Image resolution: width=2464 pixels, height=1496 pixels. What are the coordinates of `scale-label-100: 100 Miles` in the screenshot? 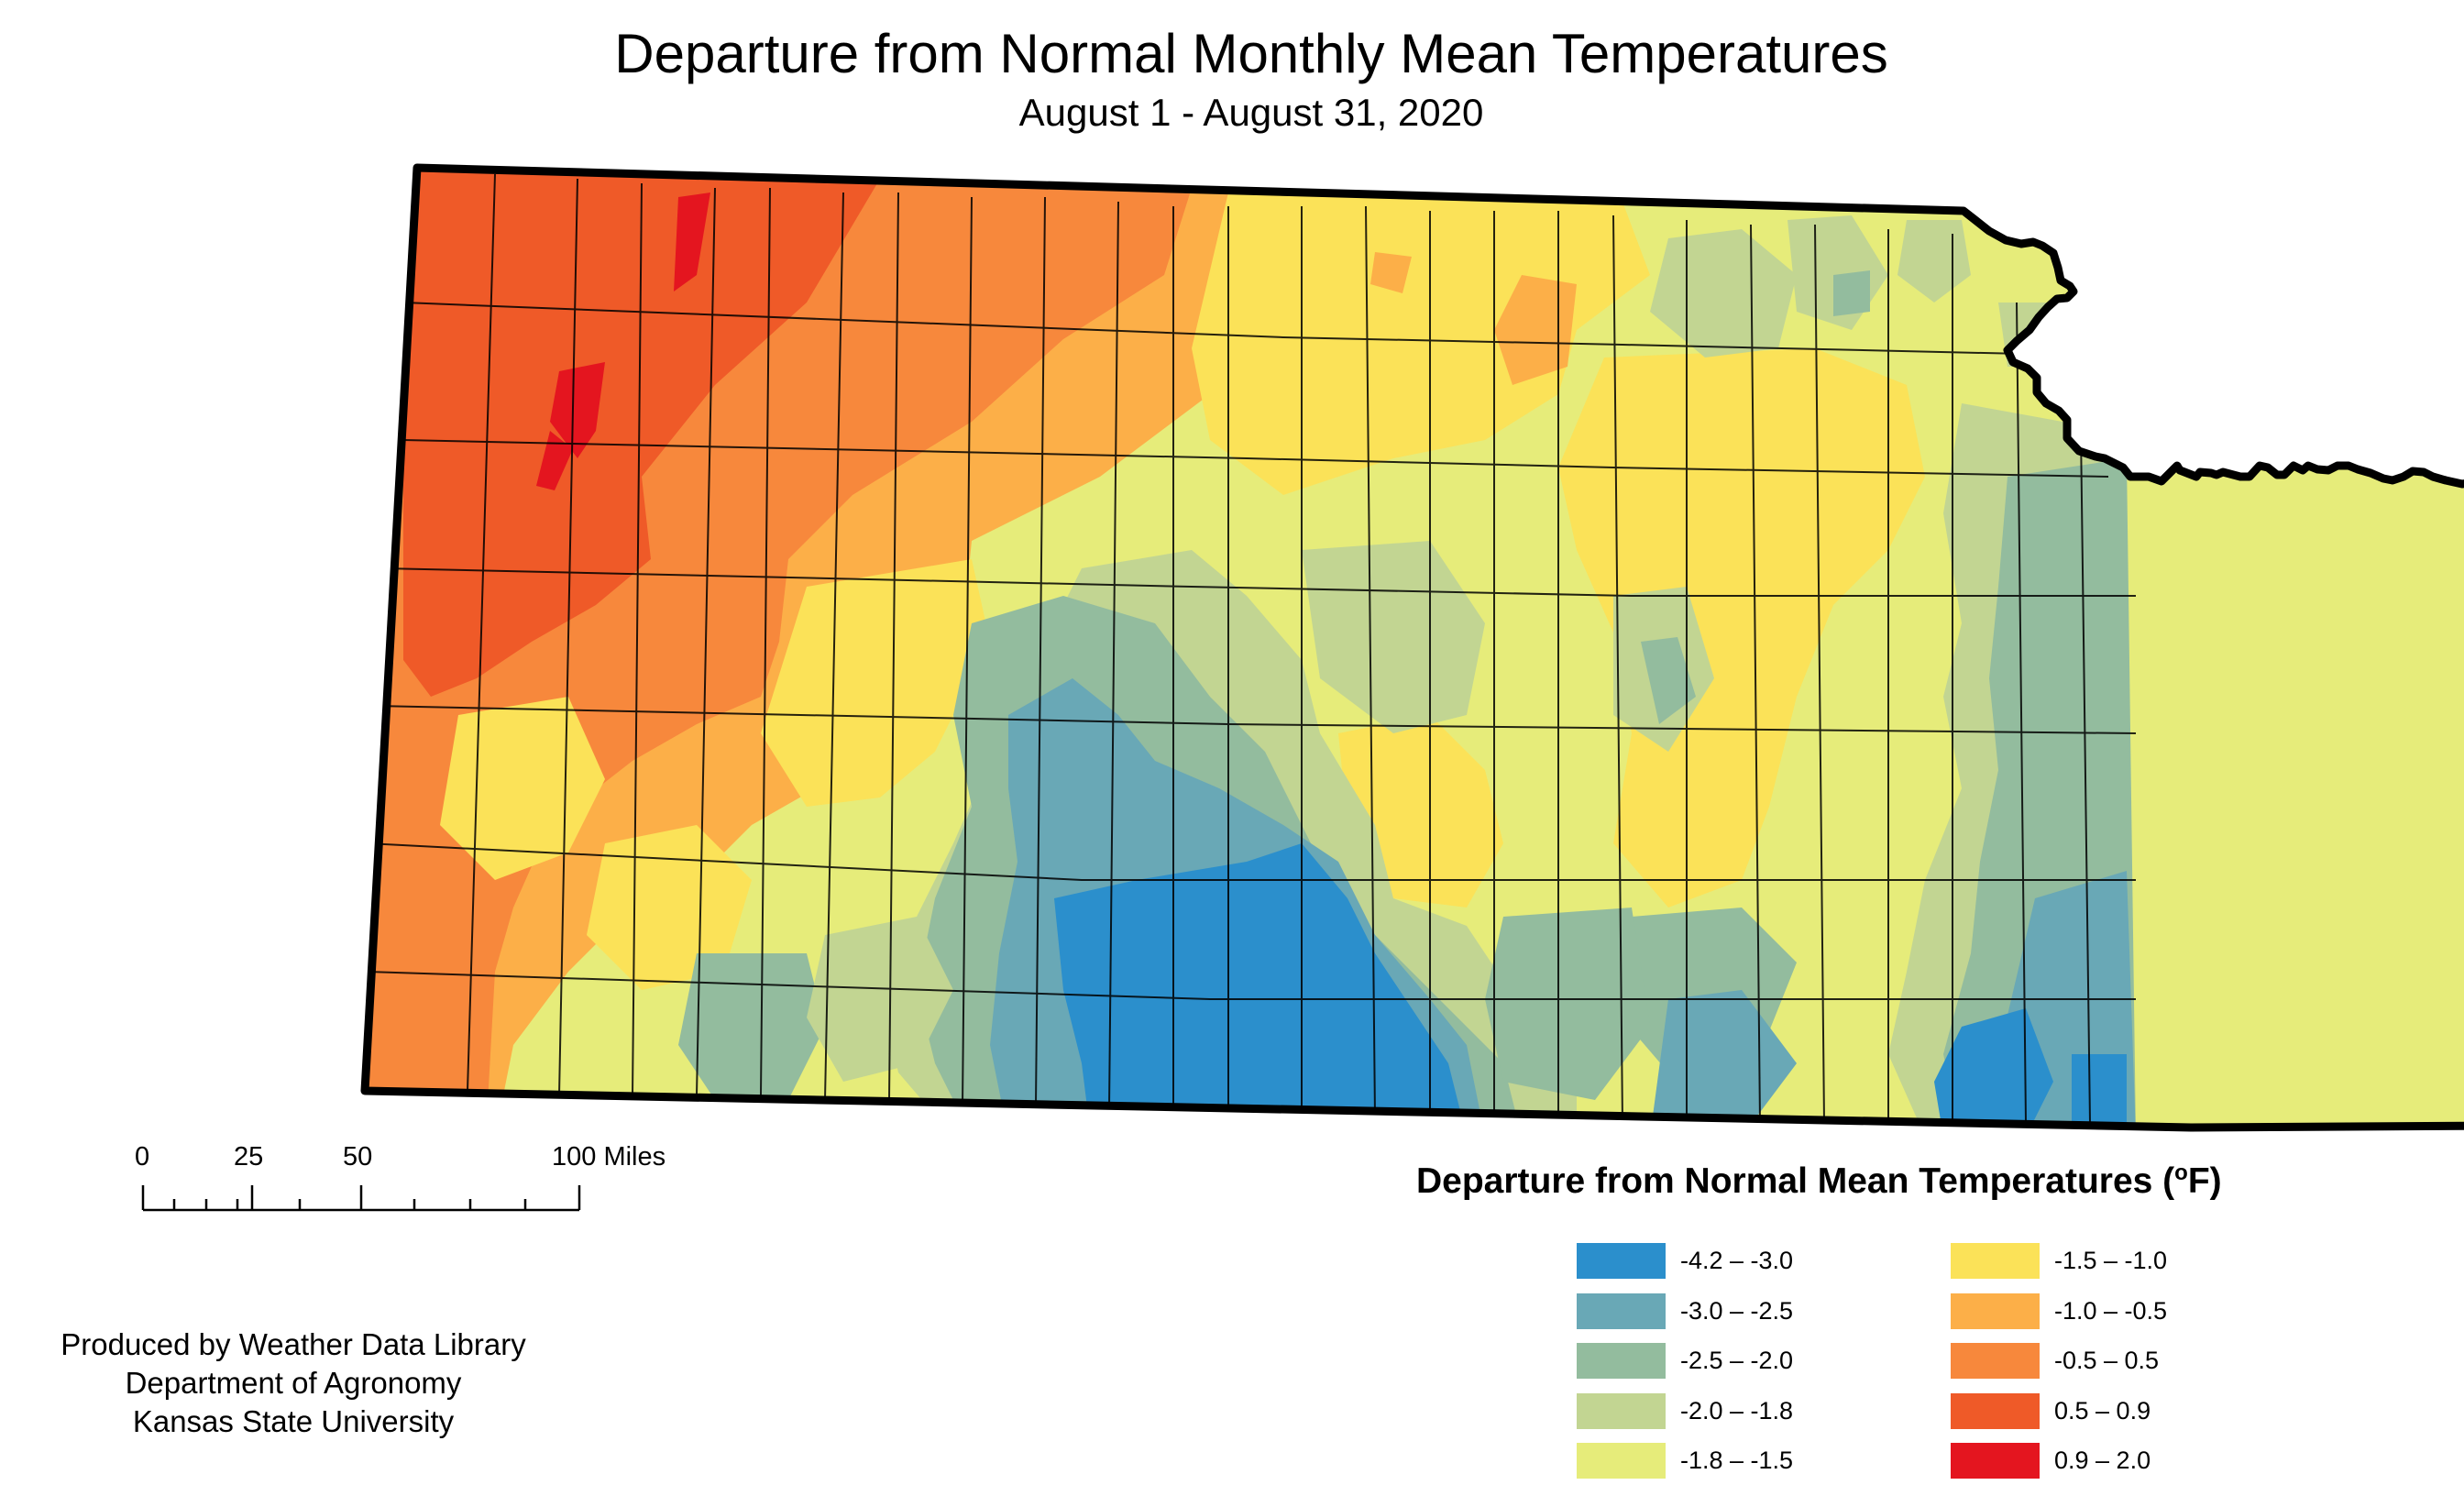 It's located at (609, 1157).